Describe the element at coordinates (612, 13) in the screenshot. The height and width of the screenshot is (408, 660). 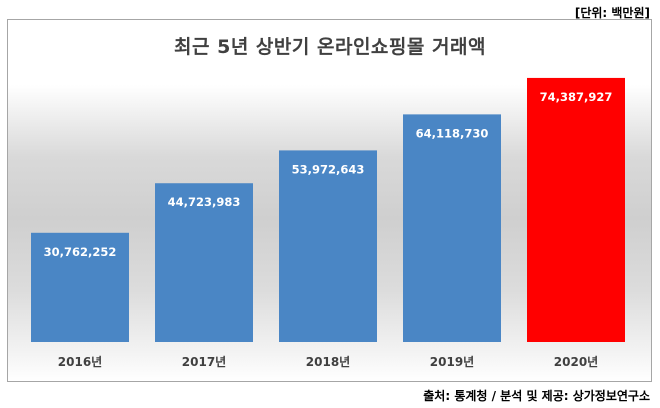
I see `unit-label: [단위: 백만원]` at that location.